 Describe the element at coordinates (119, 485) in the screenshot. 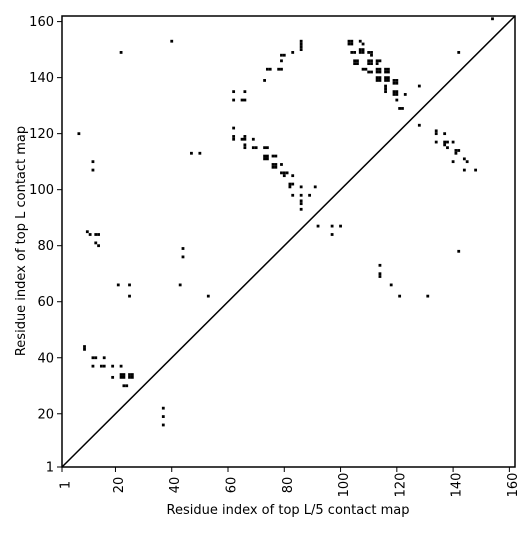

I see `x-tick-label: 20` at that location.